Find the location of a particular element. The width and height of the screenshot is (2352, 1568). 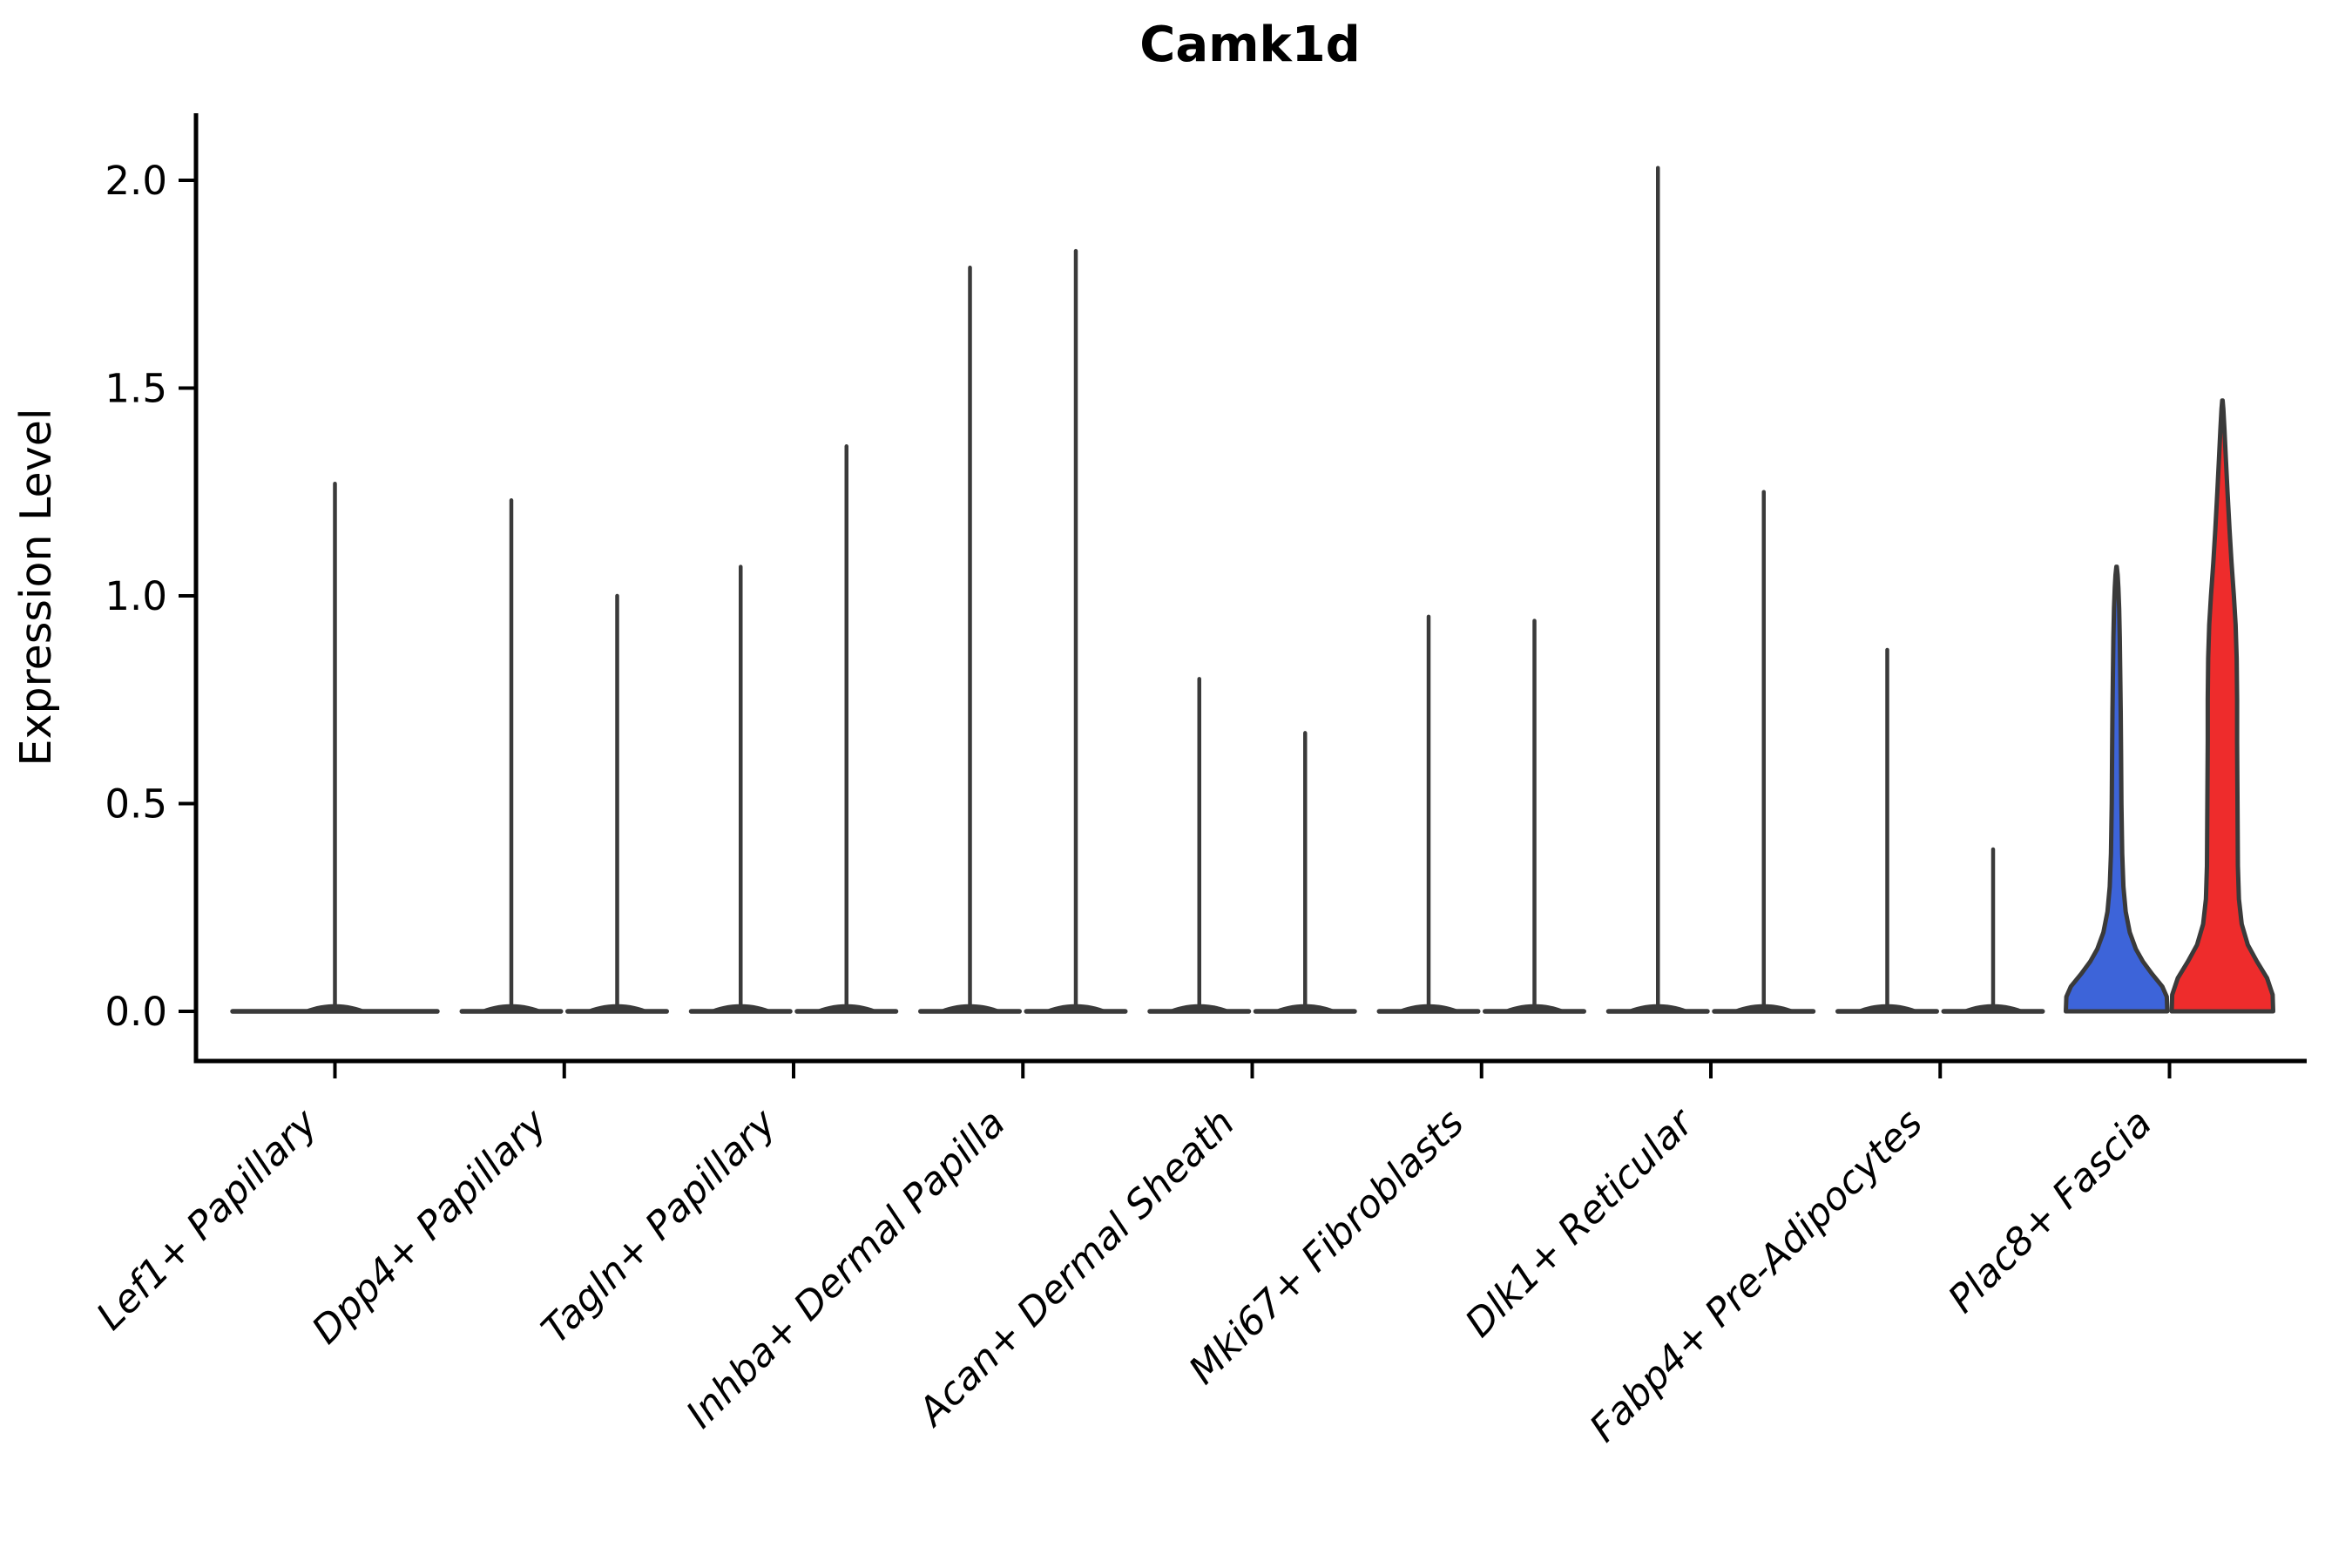

chart-title: Camk1d is located at coordinates (1250, 45).